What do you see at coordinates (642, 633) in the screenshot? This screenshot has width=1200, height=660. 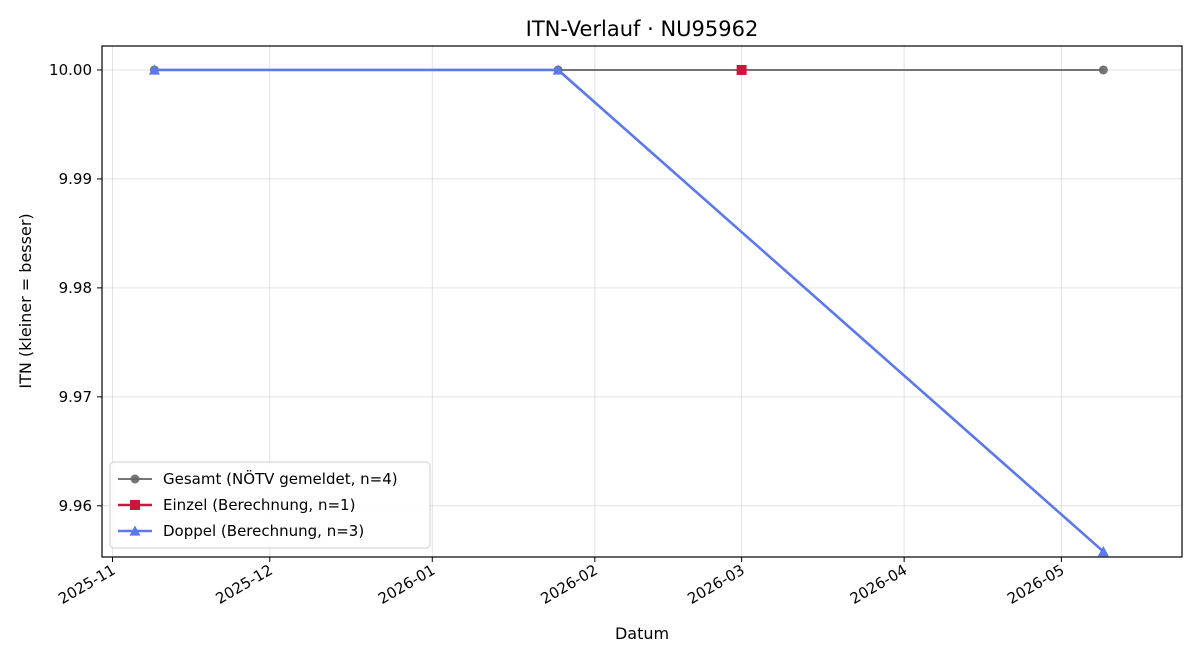 I see `x-axis-title: Datum` at bounding box center [642, 633].